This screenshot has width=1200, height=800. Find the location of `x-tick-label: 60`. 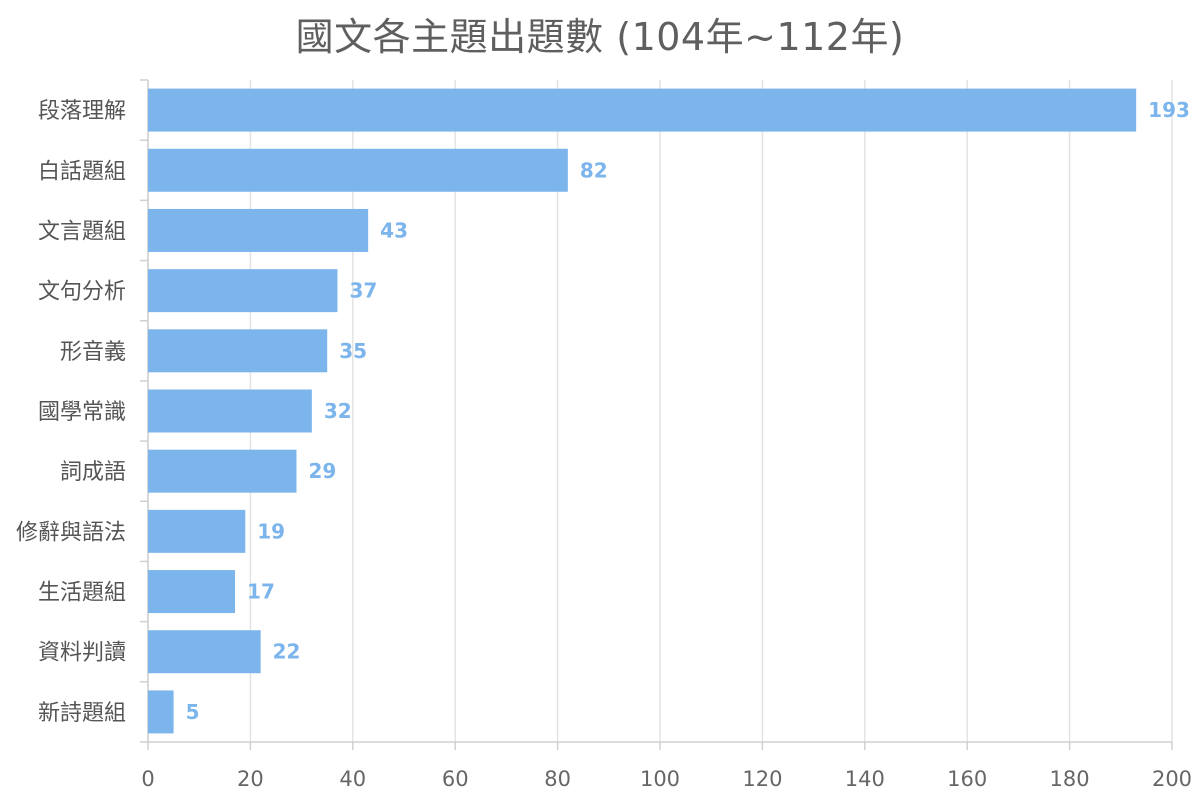

x-tick-label: 60 is located at coordinates (455, 779).